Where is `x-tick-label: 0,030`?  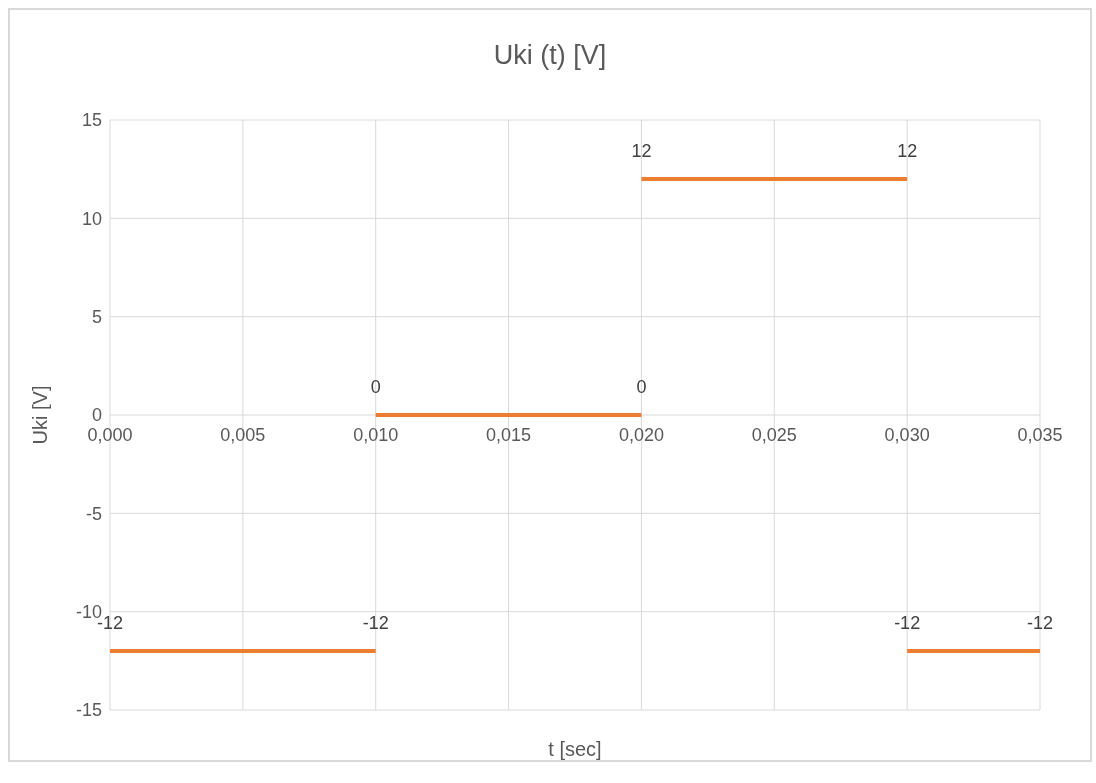
x-tick-label: 0,030 is located at coordinates (907, 435).